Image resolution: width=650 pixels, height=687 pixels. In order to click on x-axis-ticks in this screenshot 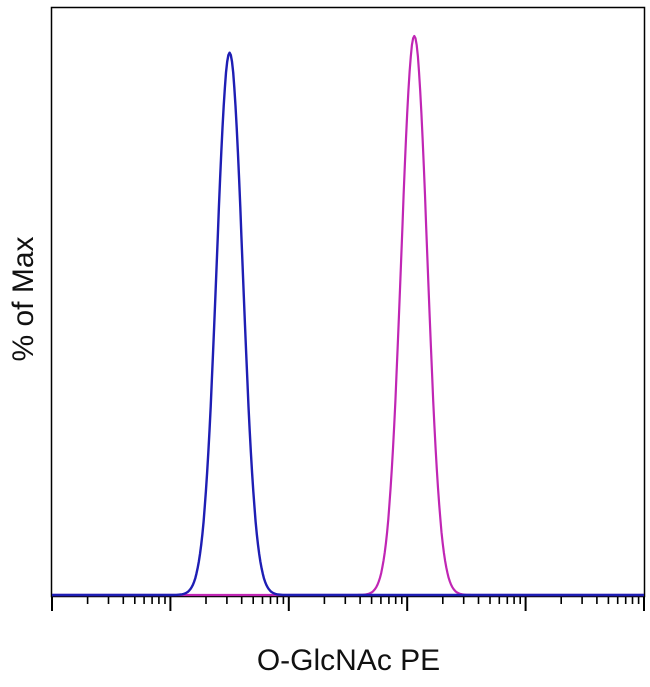, I will do `click(348, 604)`.